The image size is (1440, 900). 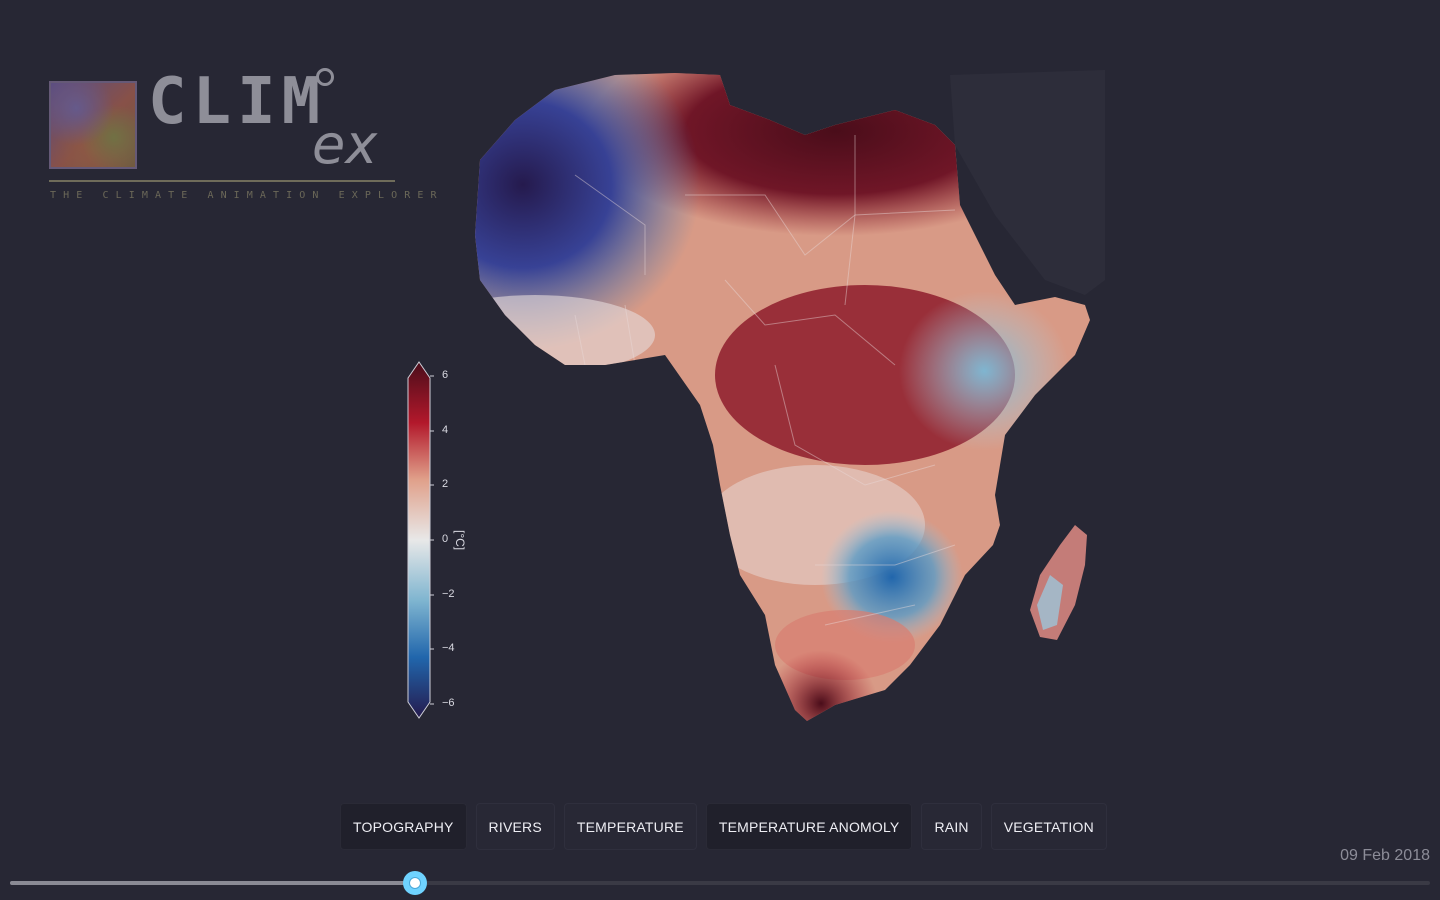 What do you see at coordinates (445, 375) in the screenshot?
I see `colorbar-tick: 6` at bounding box center [445, 375].